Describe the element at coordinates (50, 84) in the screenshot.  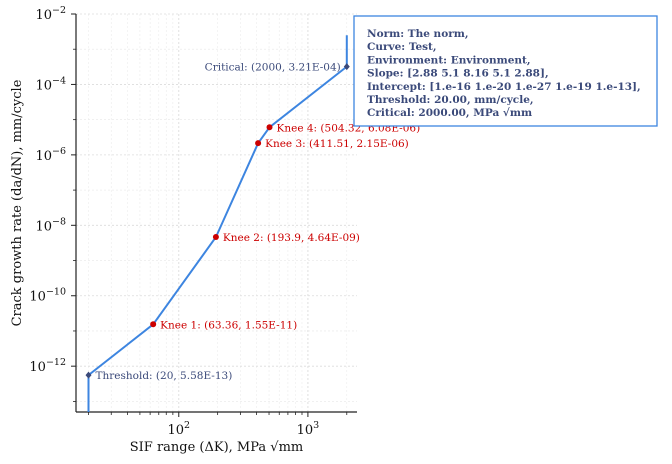
I see `y-tick-label: 10⁻⁴` at that location.